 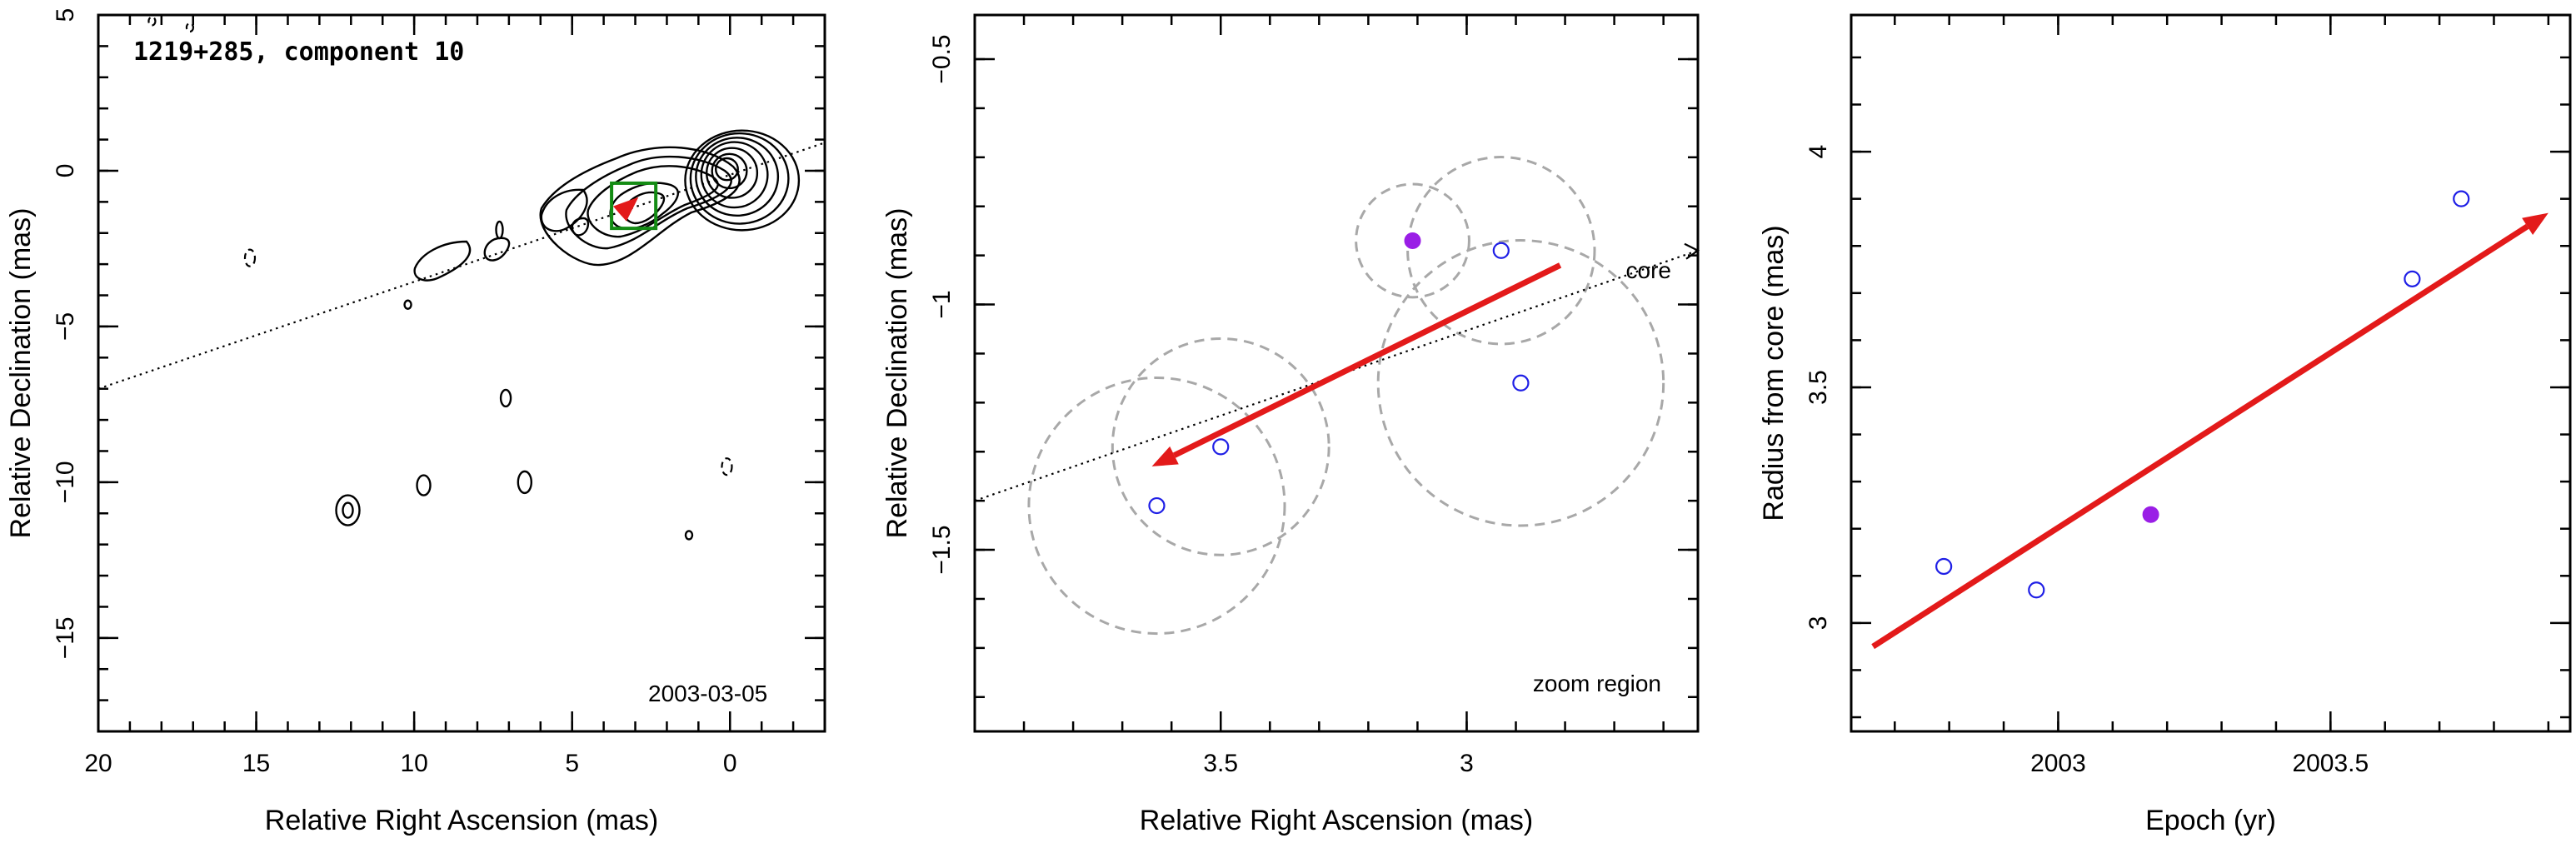 I want to click on radius-epoch-ytick-label: 3, so click(x=1818, y=623).